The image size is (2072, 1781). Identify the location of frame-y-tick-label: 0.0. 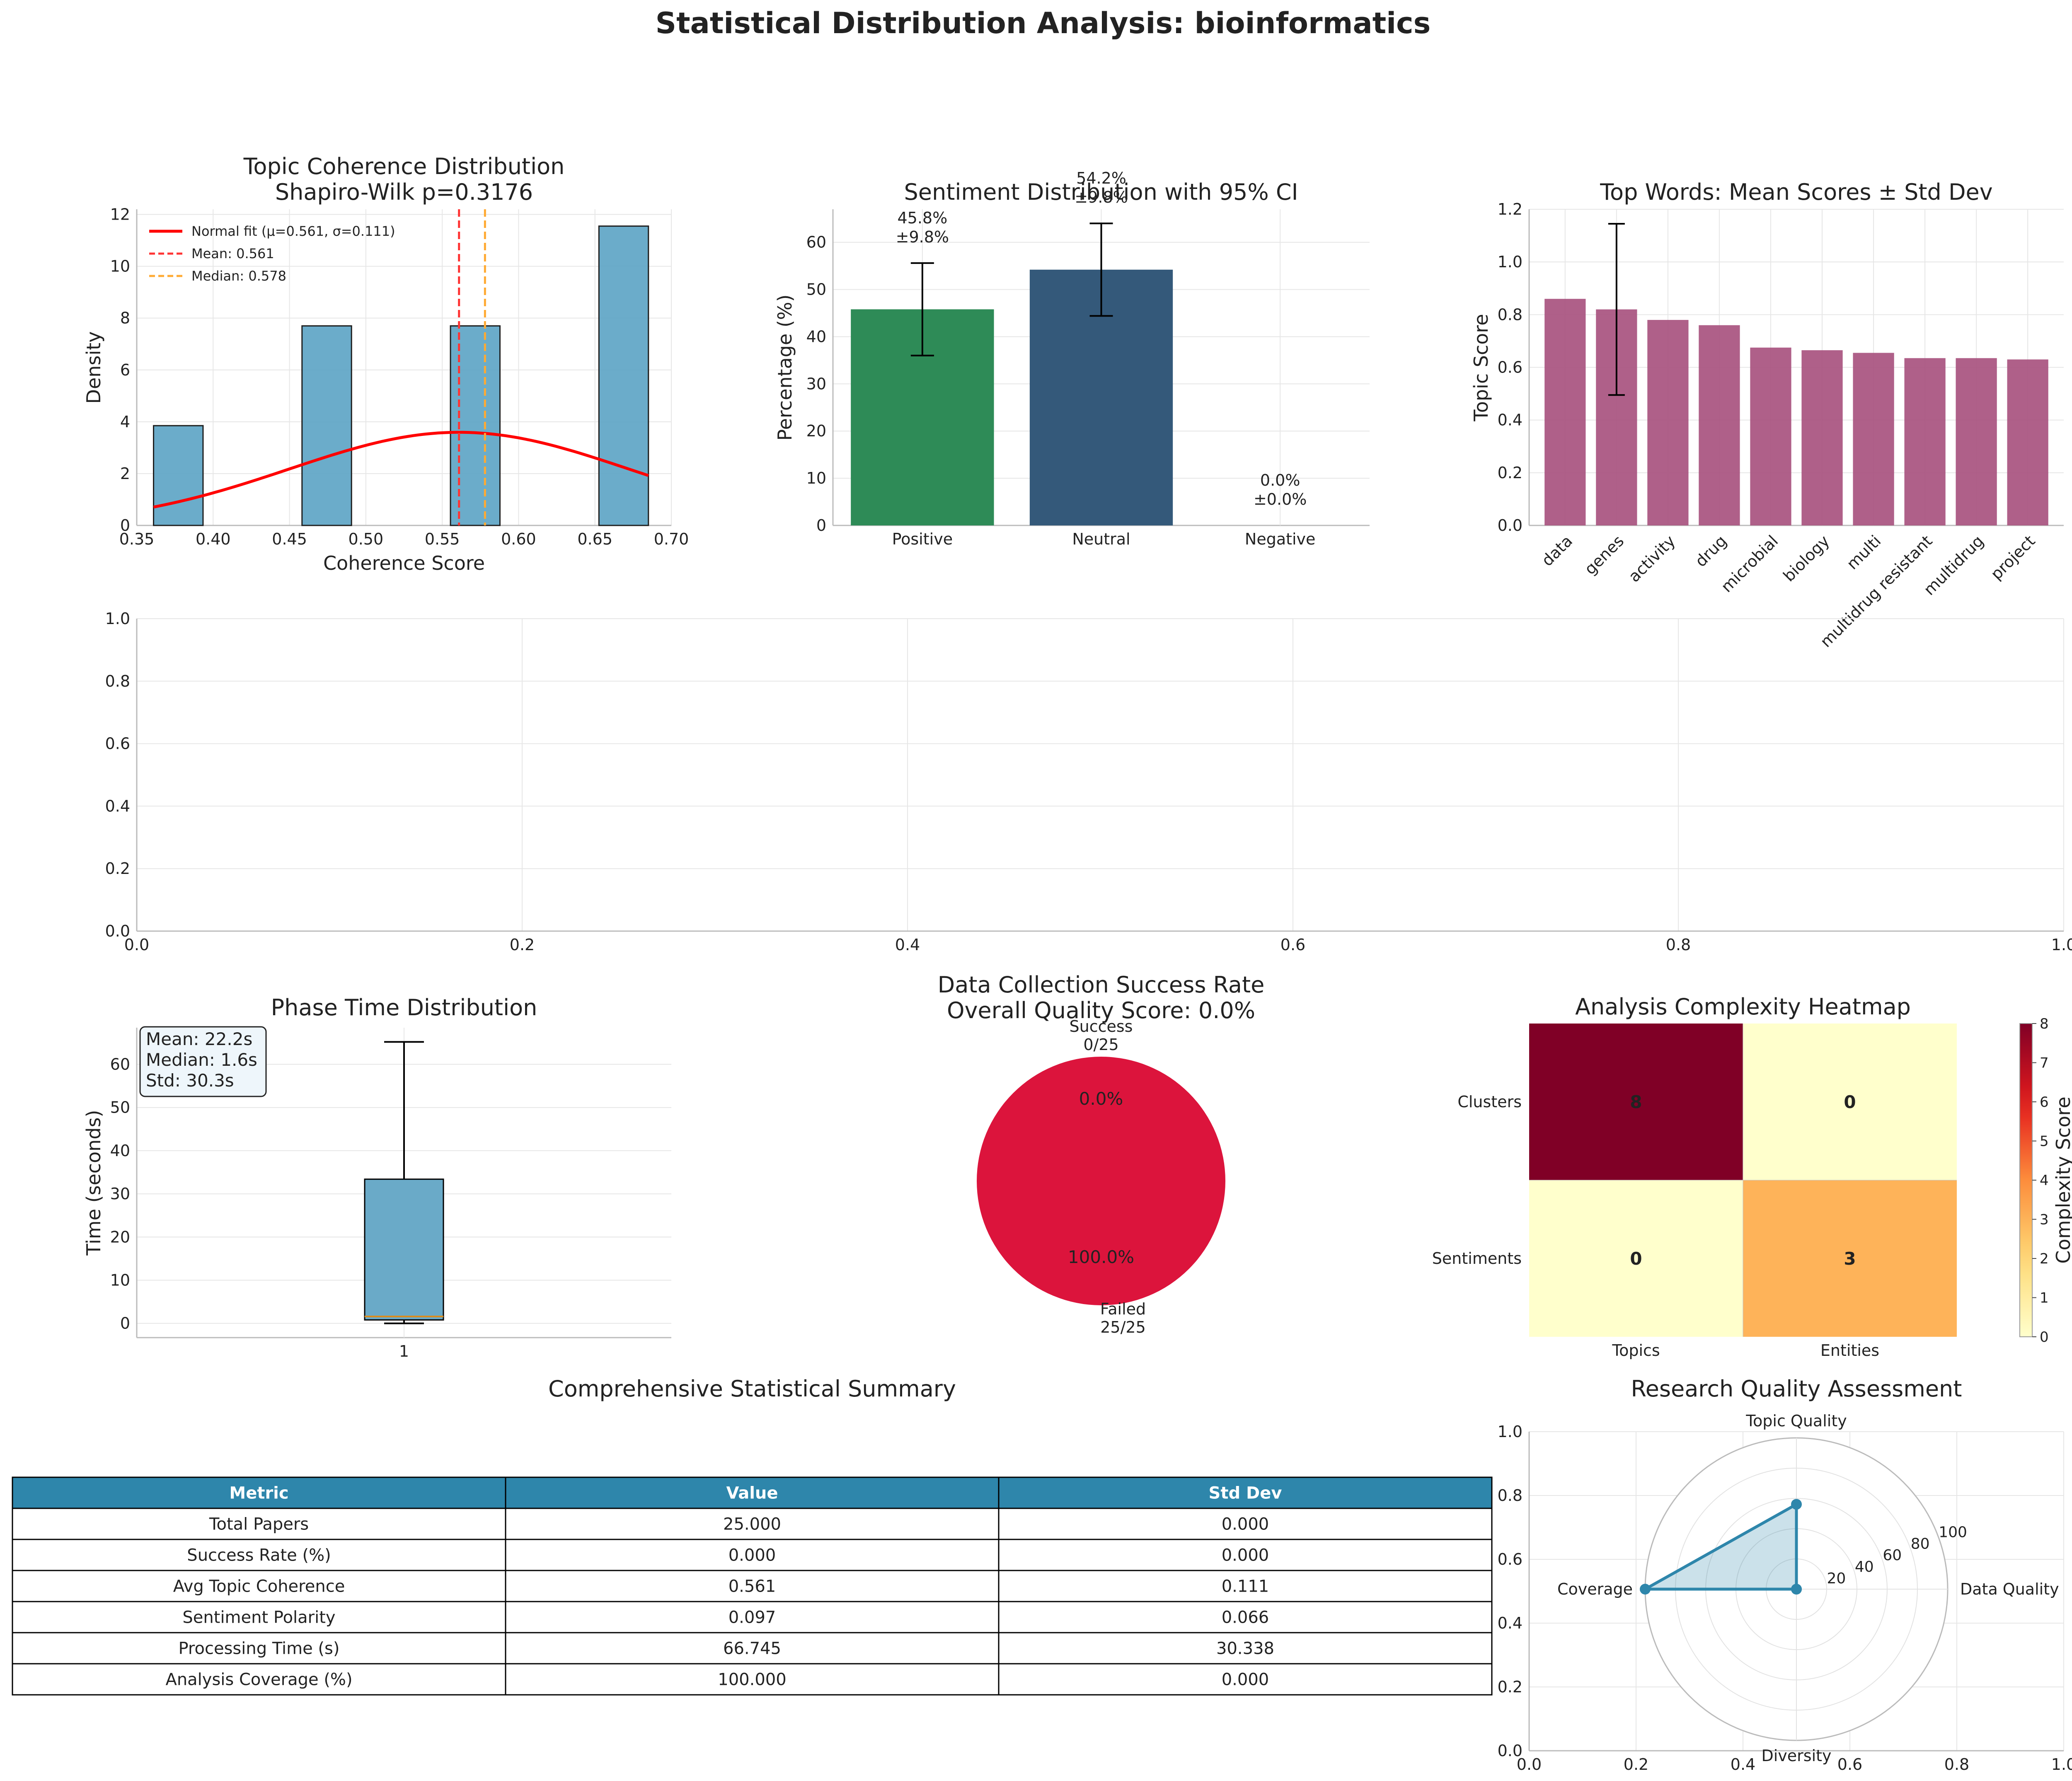
(1510, 1751).